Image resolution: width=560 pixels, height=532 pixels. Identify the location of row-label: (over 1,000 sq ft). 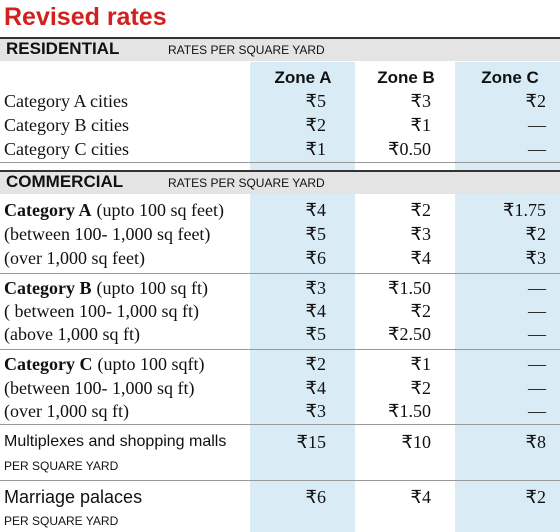
(66, 411).